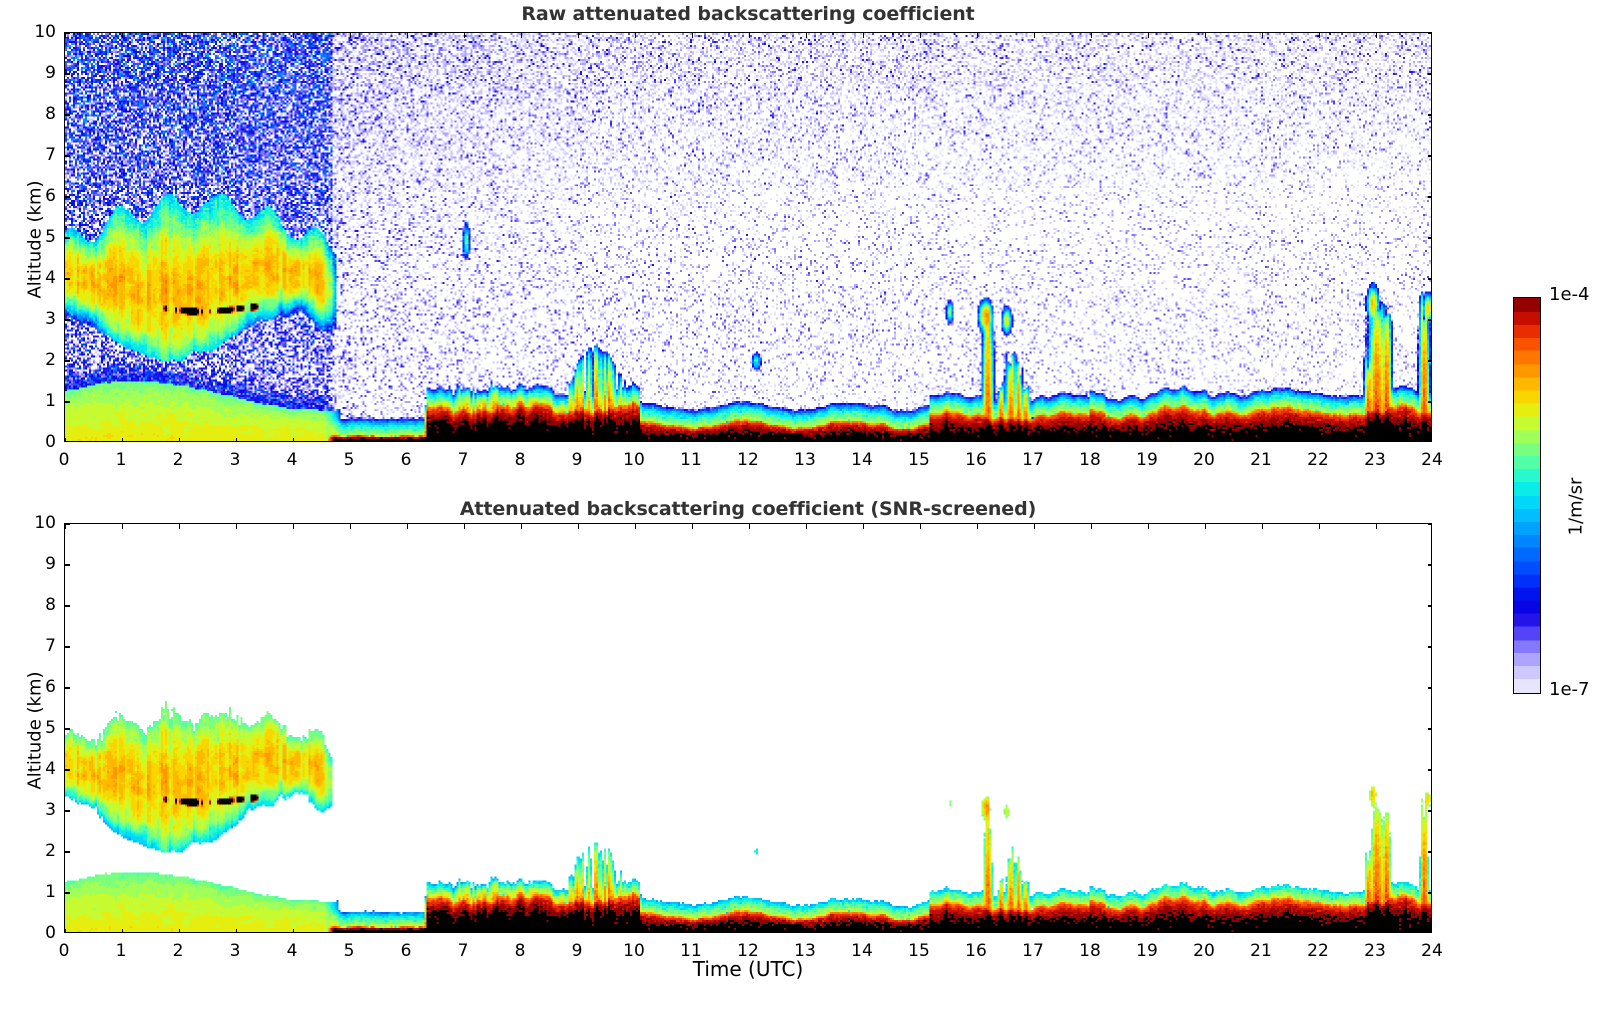 Image resolution: width=1606 pixels, height=1020 pixels. What do you see at coordinates (805, 951) in the screenshot?
I see `x-tick-label: 13` at bounding box center [805, 951].